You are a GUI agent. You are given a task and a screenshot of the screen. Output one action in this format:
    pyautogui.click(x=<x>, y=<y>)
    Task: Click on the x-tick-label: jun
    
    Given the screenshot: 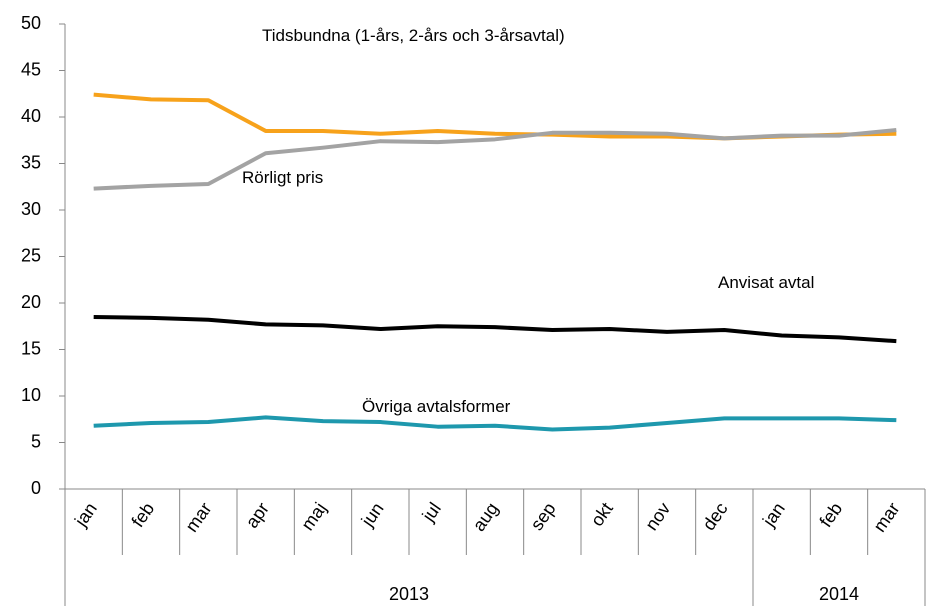 What is the action you would take?
    pyautogui.click(x=372, y=515)
    